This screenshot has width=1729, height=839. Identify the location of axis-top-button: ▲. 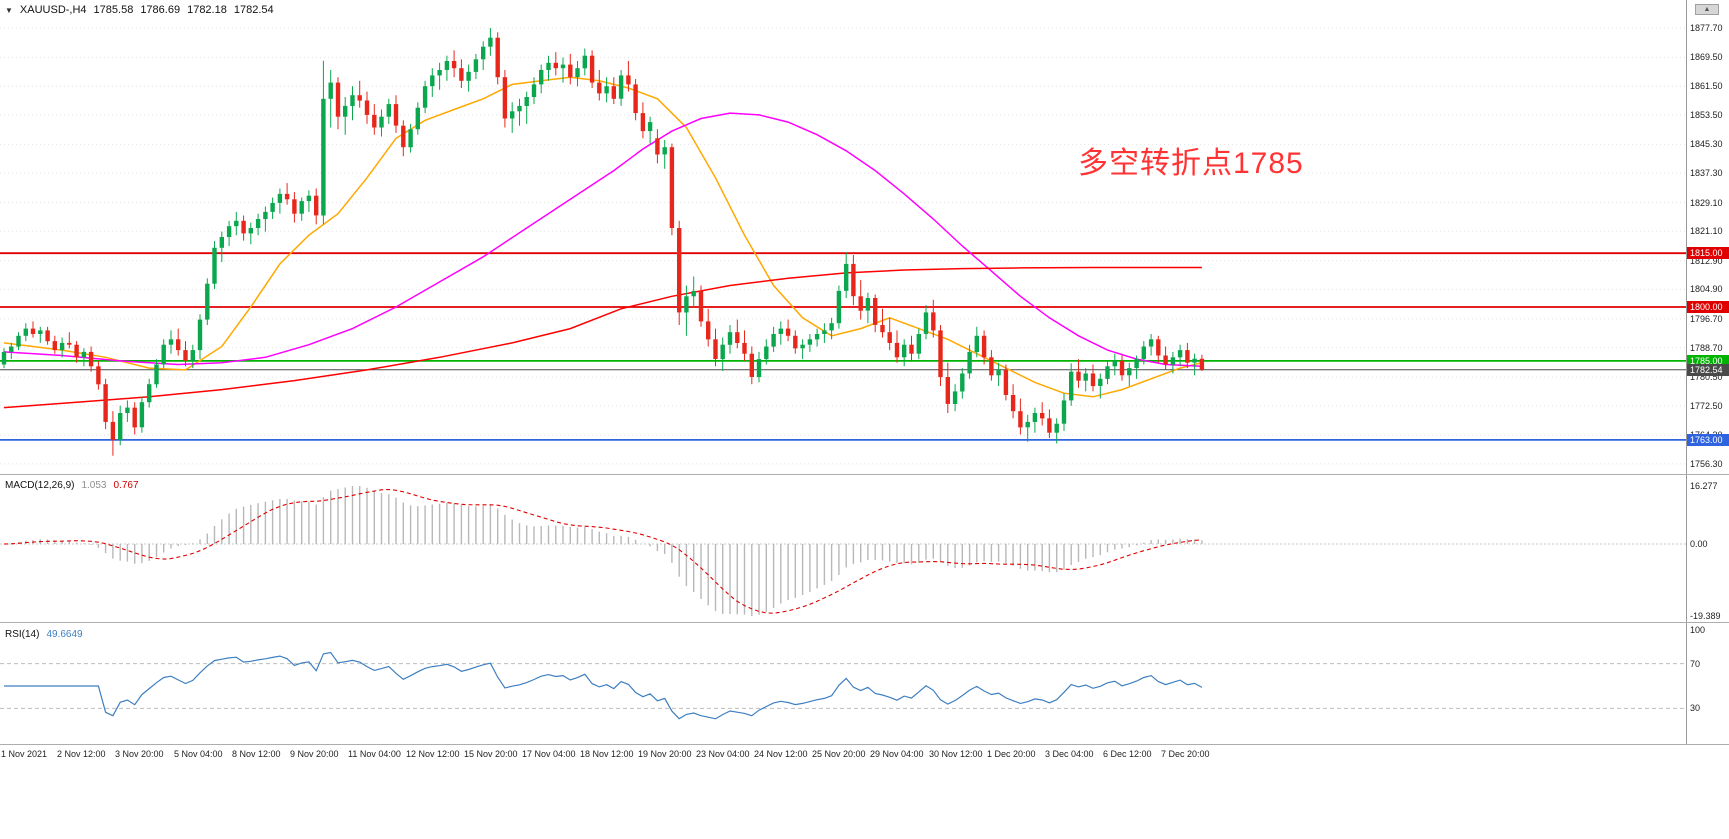
(1707, 9).